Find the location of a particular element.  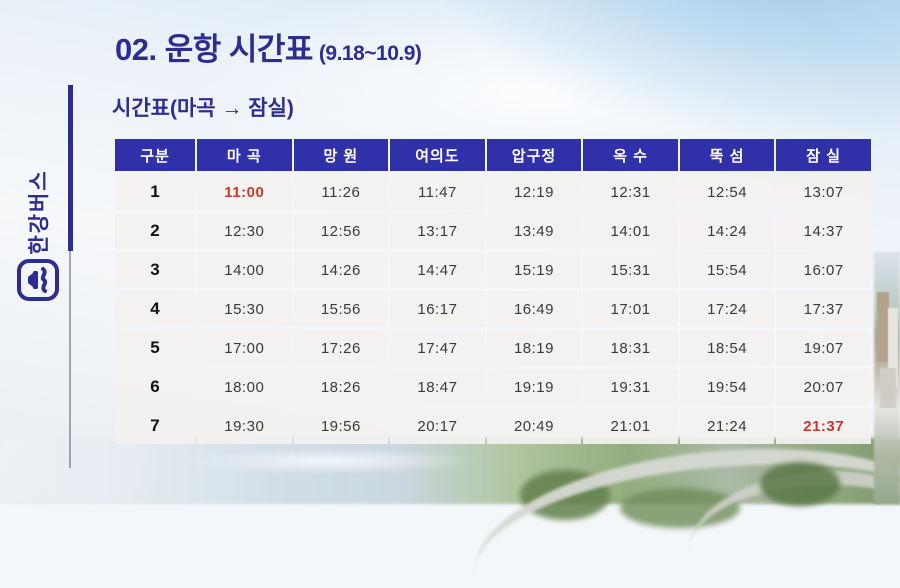

accent-vertical-line is located at coordinates (70, 168).